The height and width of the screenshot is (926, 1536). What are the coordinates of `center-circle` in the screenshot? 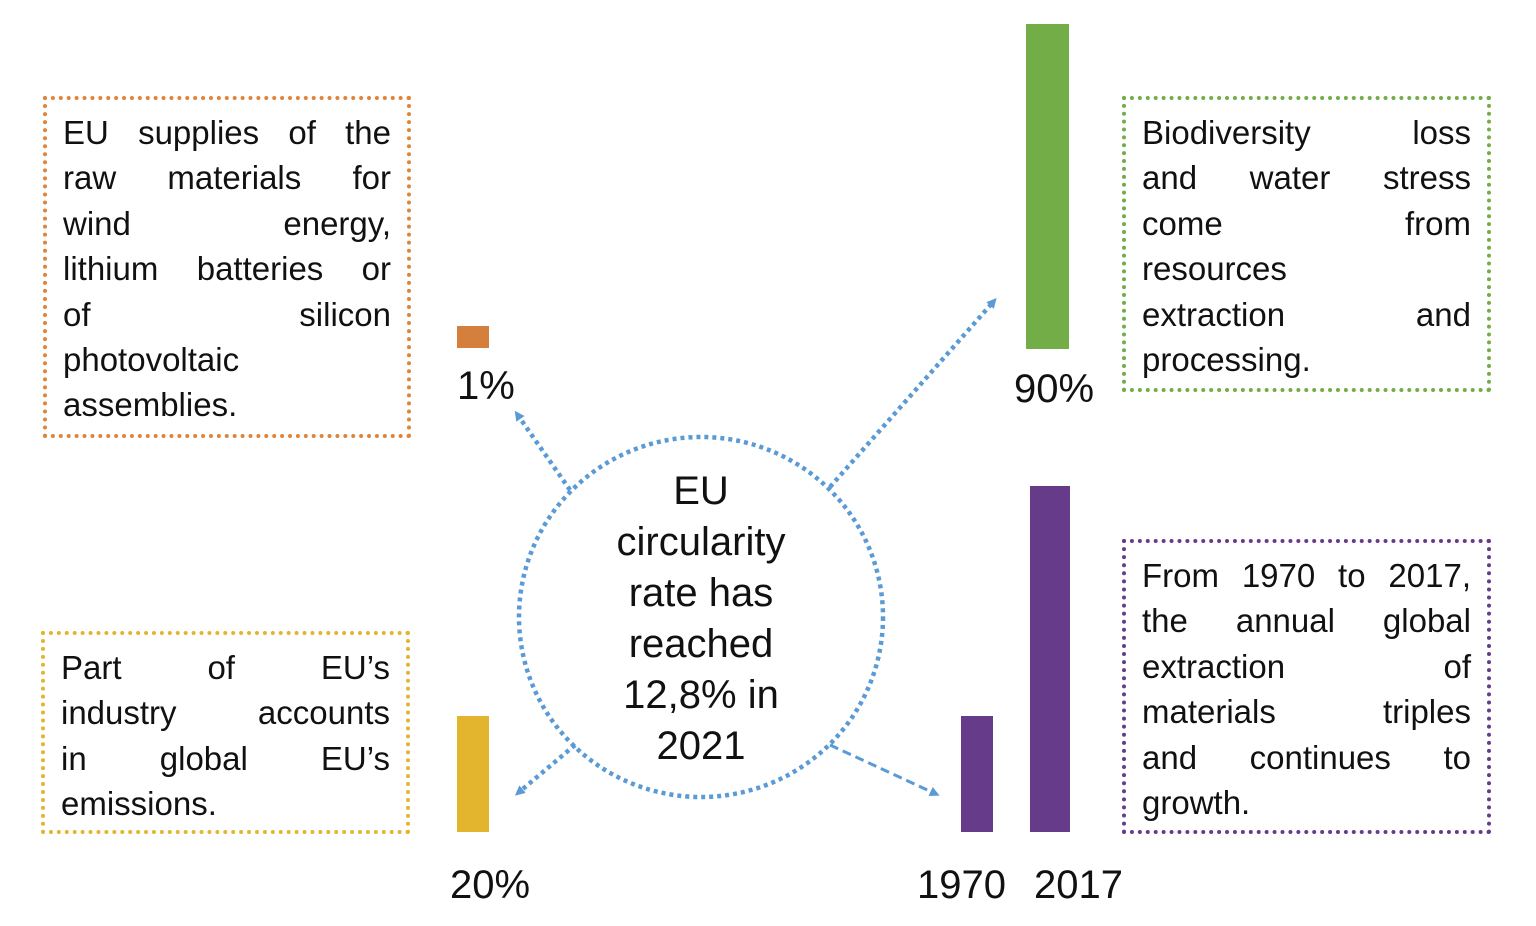 It's located at (701, 617).